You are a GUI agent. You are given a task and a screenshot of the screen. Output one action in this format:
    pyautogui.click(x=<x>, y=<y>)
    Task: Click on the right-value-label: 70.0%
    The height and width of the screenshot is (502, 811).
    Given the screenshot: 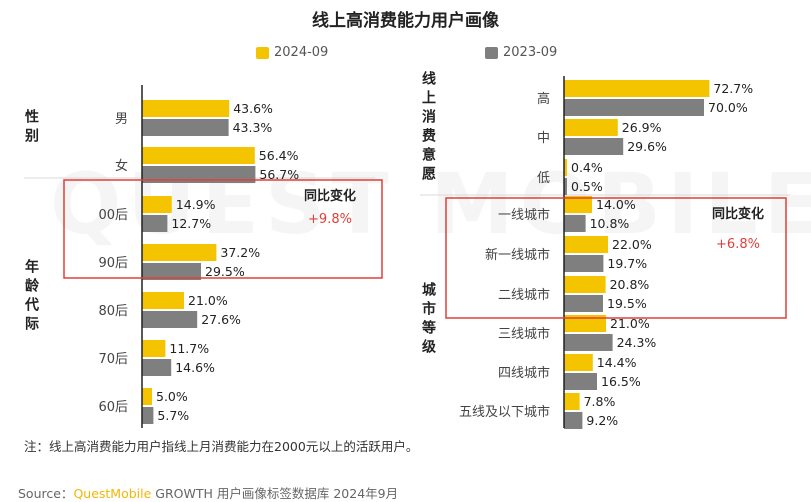 What is the action you would take?
    pyautogui.click(x=728, y=107)
    